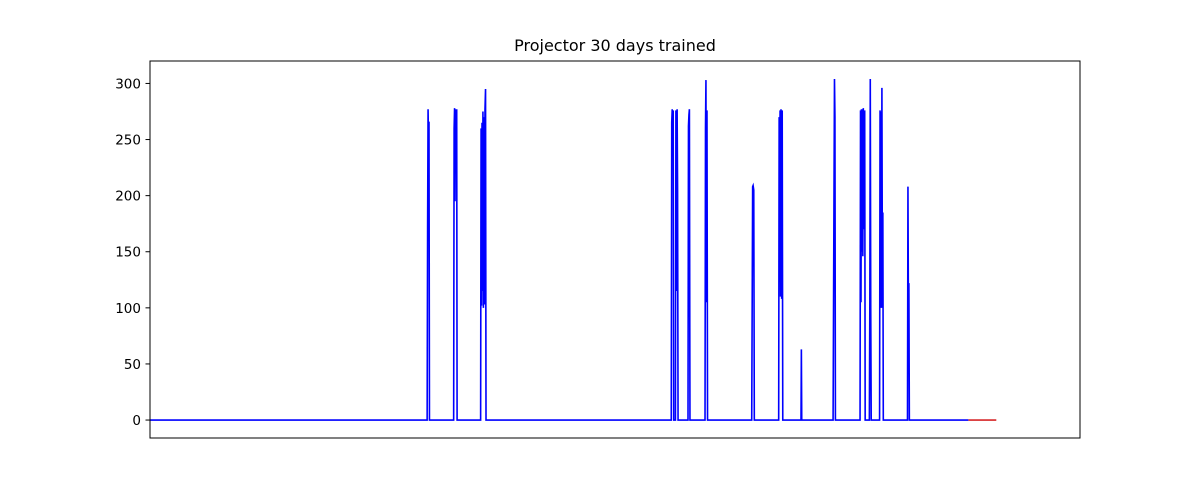 Image resolution: width=1200 pixels, height=500 pixels. Describe the element at coordinates (128, 253) in the screenshot. I see `y-tick-label: 150` at that location.